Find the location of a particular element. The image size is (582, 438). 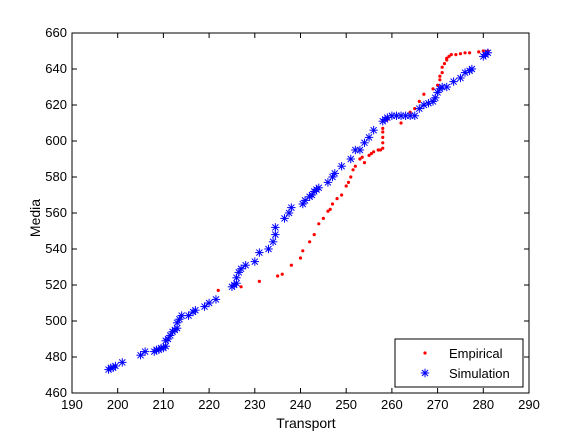

y-tick-label: 520 is located at coordinates (56, 284).